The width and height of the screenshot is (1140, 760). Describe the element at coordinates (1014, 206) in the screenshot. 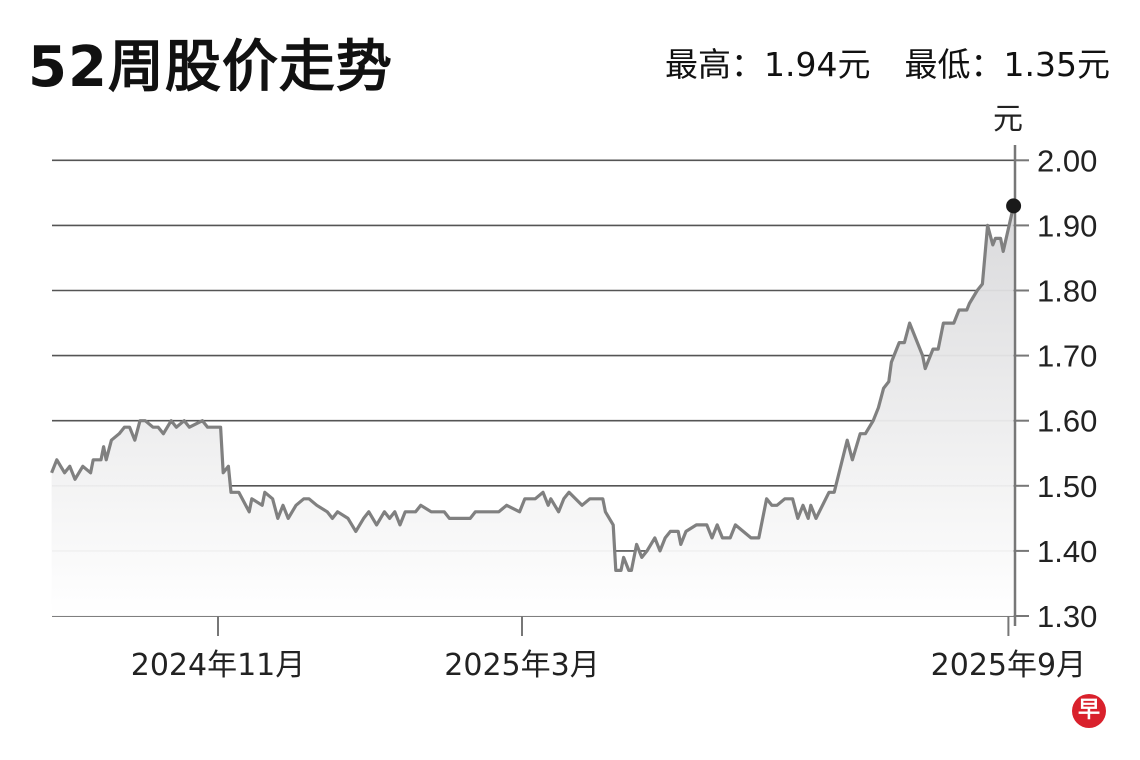

I see `latest-price-marker` at that location.